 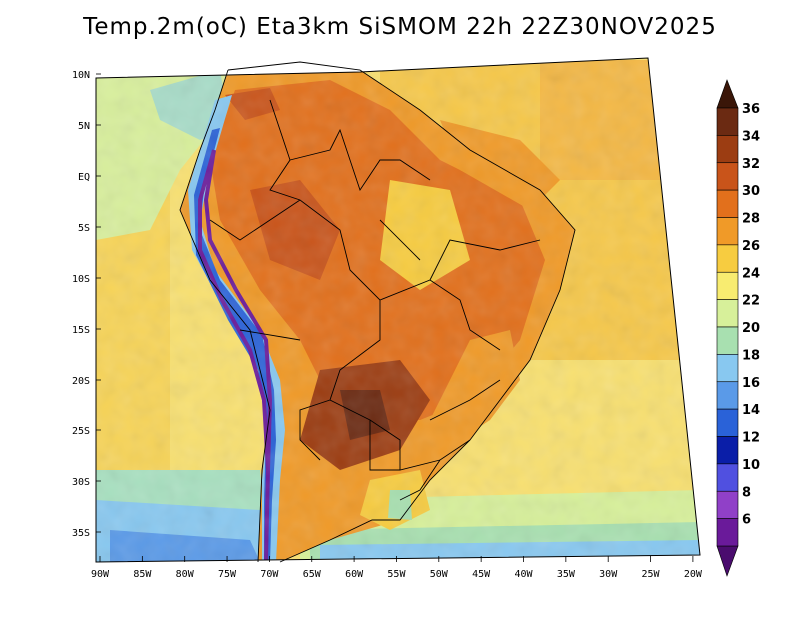 What do you see at coordinates (185, 574) in the screenshot?
I see `lon-label: 80W` at bounding box center [185, 574].